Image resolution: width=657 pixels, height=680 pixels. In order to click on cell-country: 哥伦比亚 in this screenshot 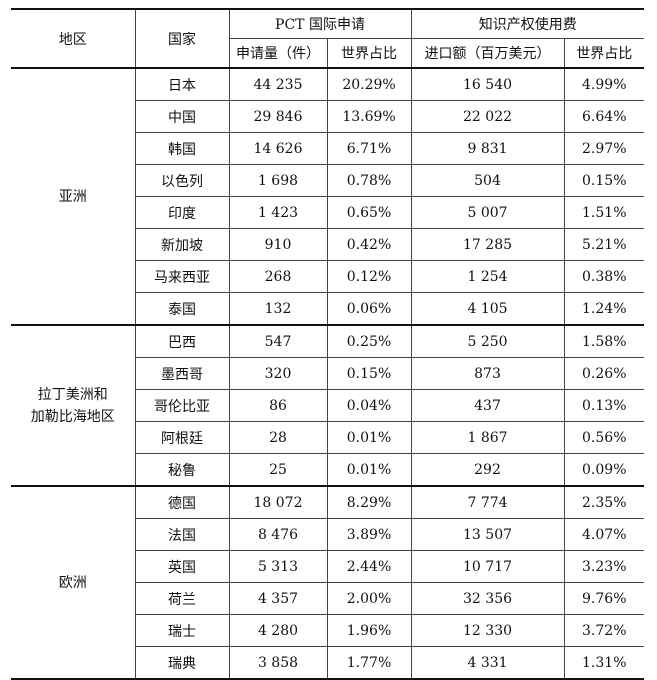, I will do `click(182, 405)`.